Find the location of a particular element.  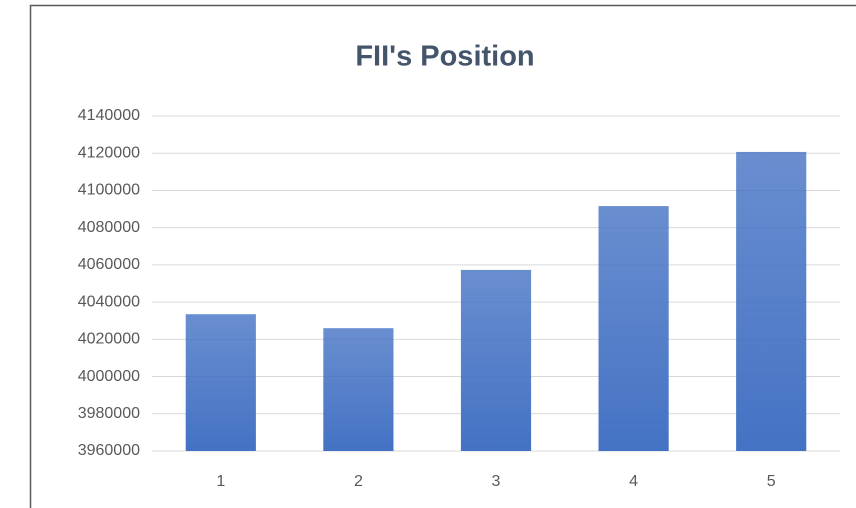

y-tick-label: 4000000 is located at coordinates (109, 376).